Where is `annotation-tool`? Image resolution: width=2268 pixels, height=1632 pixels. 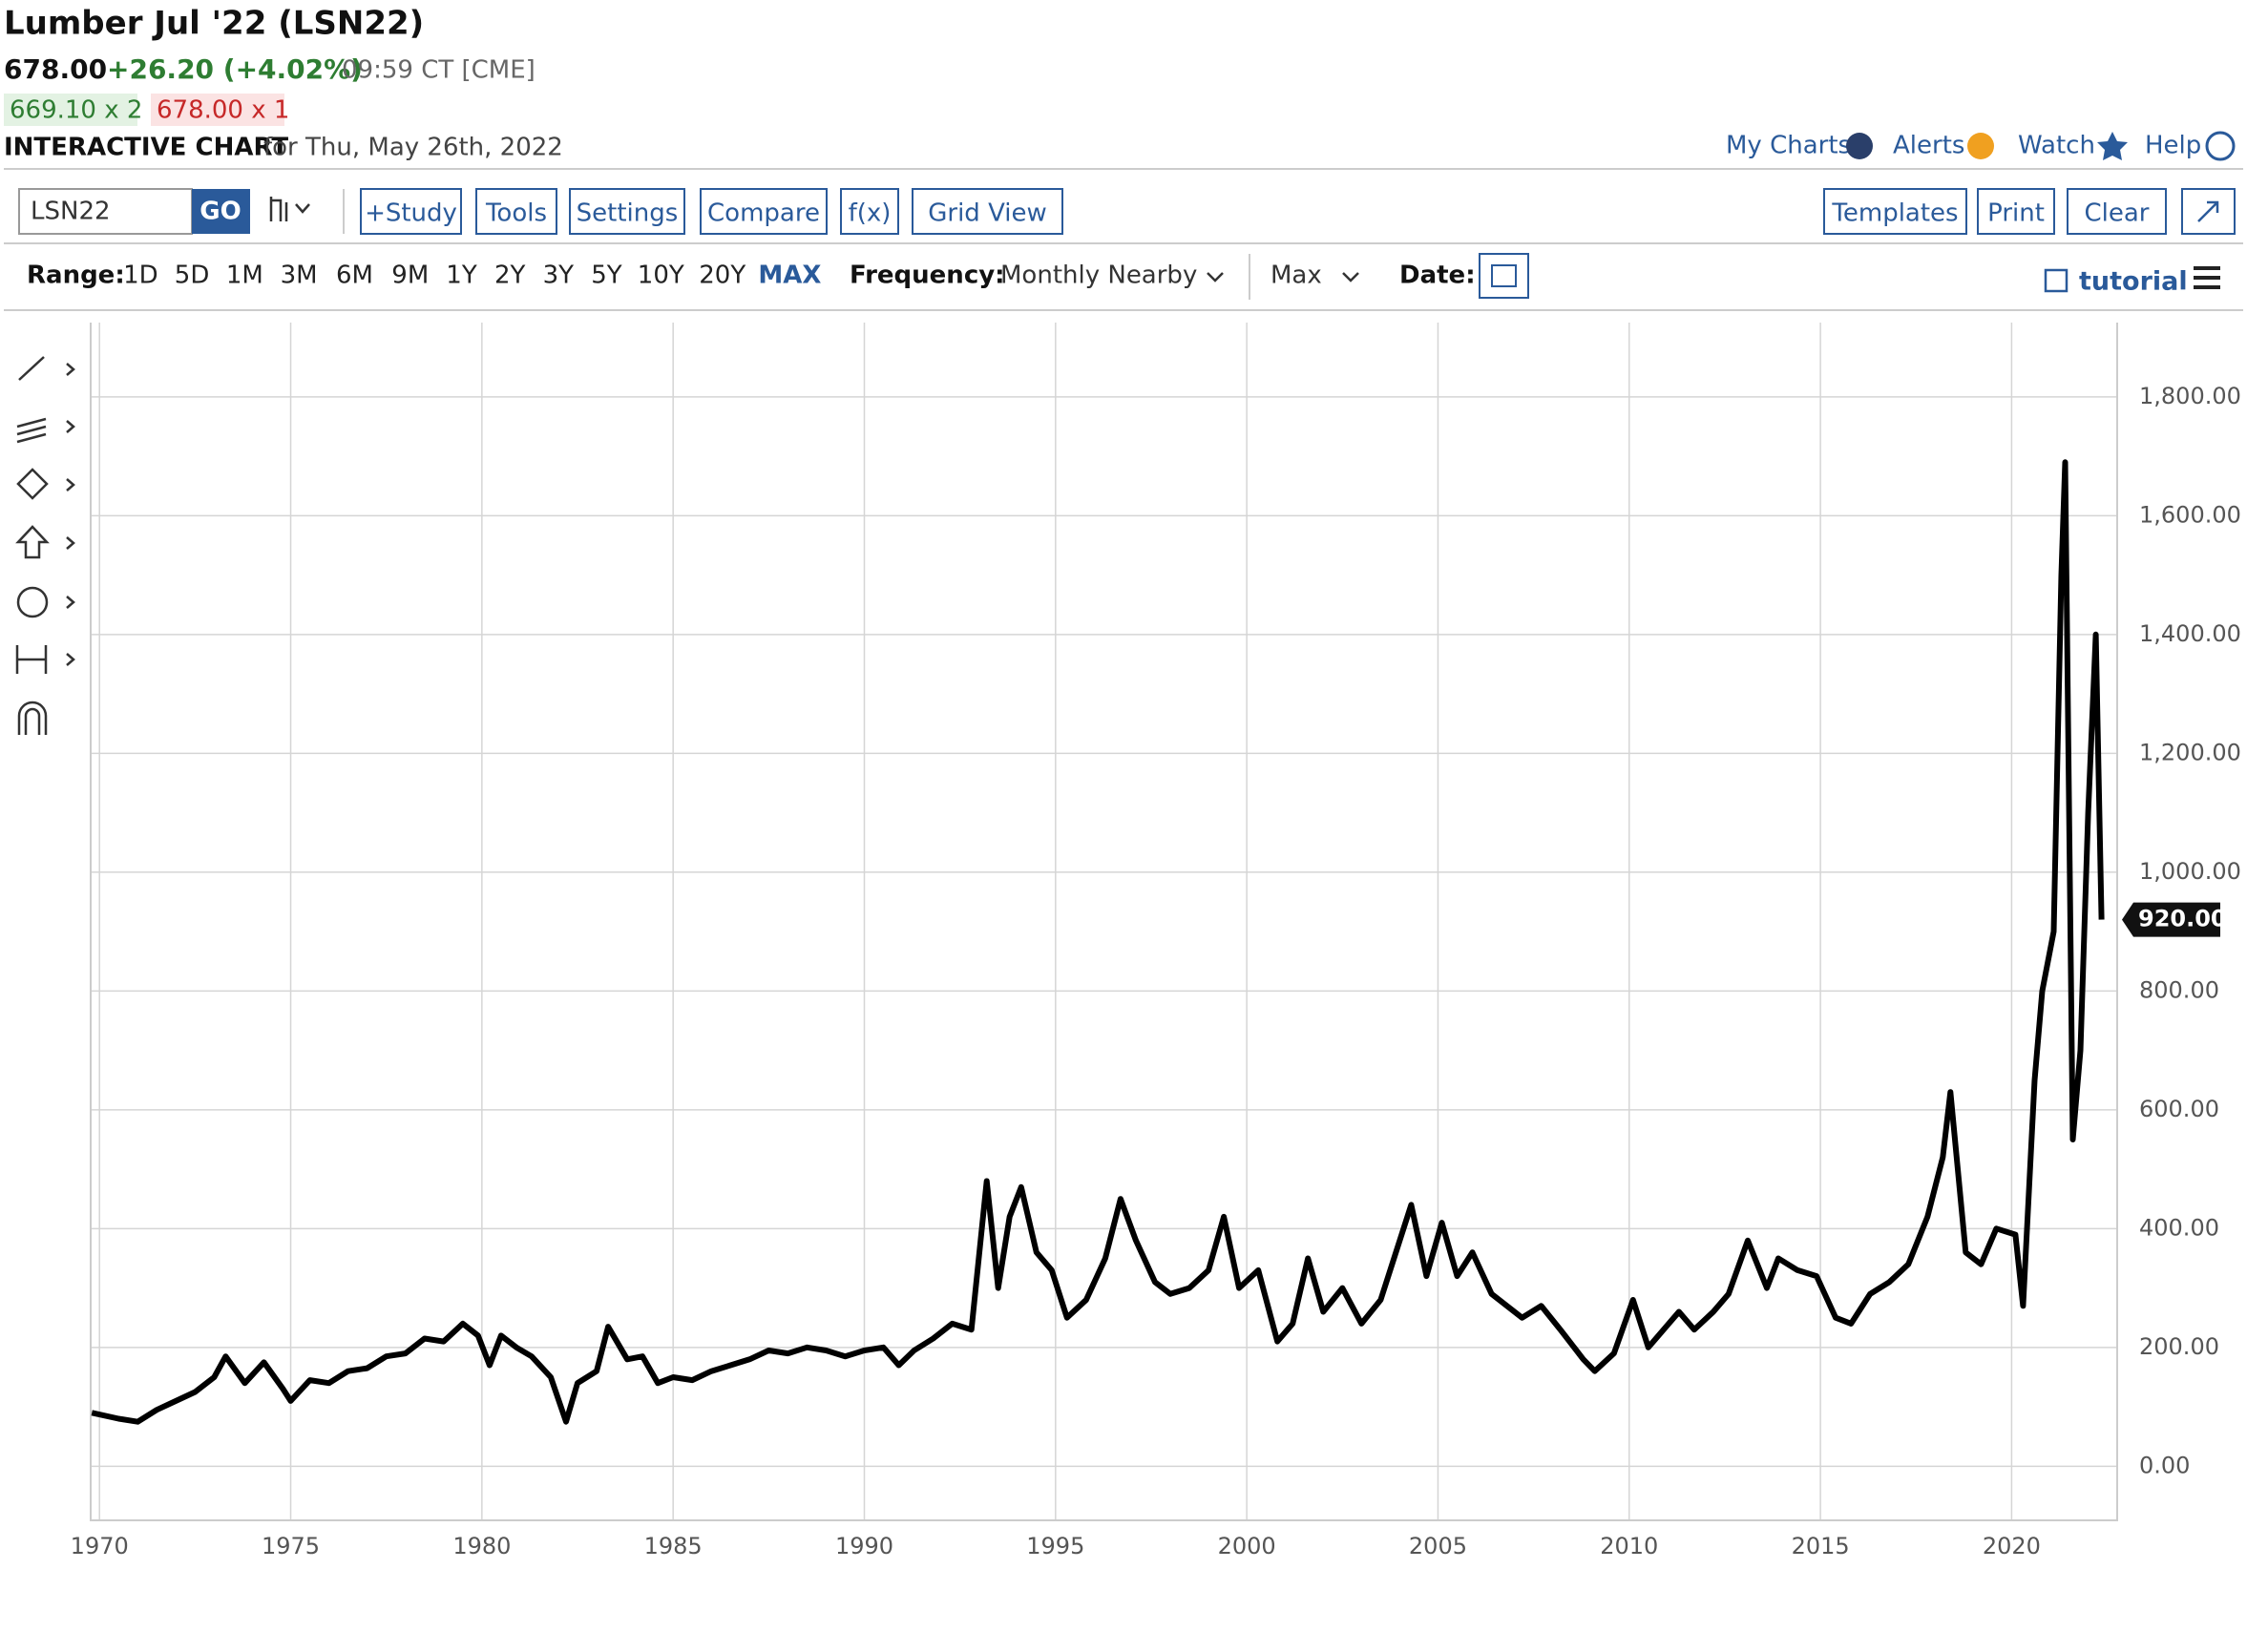 annotation-tool is located at coordinates (33, 602).